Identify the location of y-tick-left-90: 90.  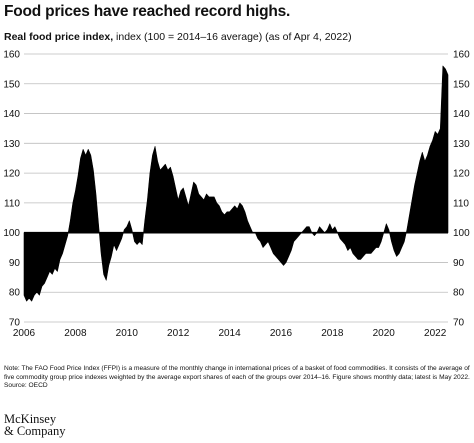
(15, 263).